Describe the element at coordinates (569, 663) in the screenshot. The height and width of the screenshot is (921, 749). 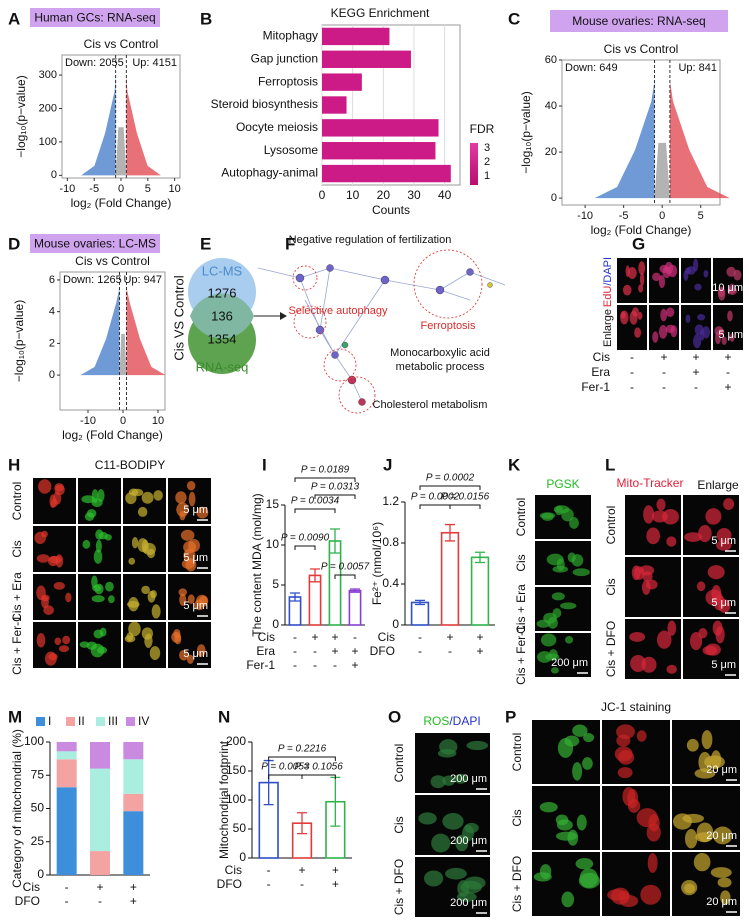
I see `scale-label: 200 μm` at that location.